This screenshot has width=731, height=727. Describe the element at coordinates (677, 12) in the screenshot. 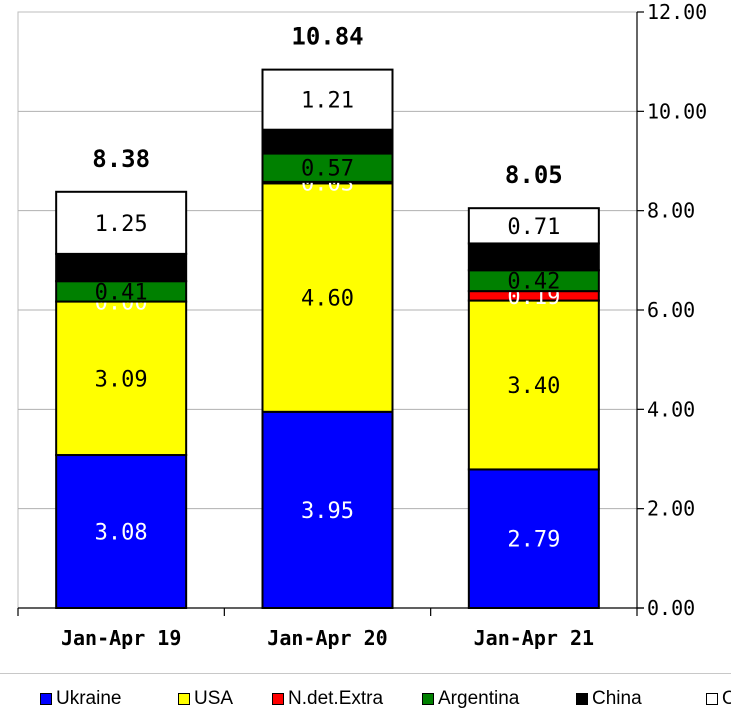

I see `y-tick-label: 12.00` at that location.